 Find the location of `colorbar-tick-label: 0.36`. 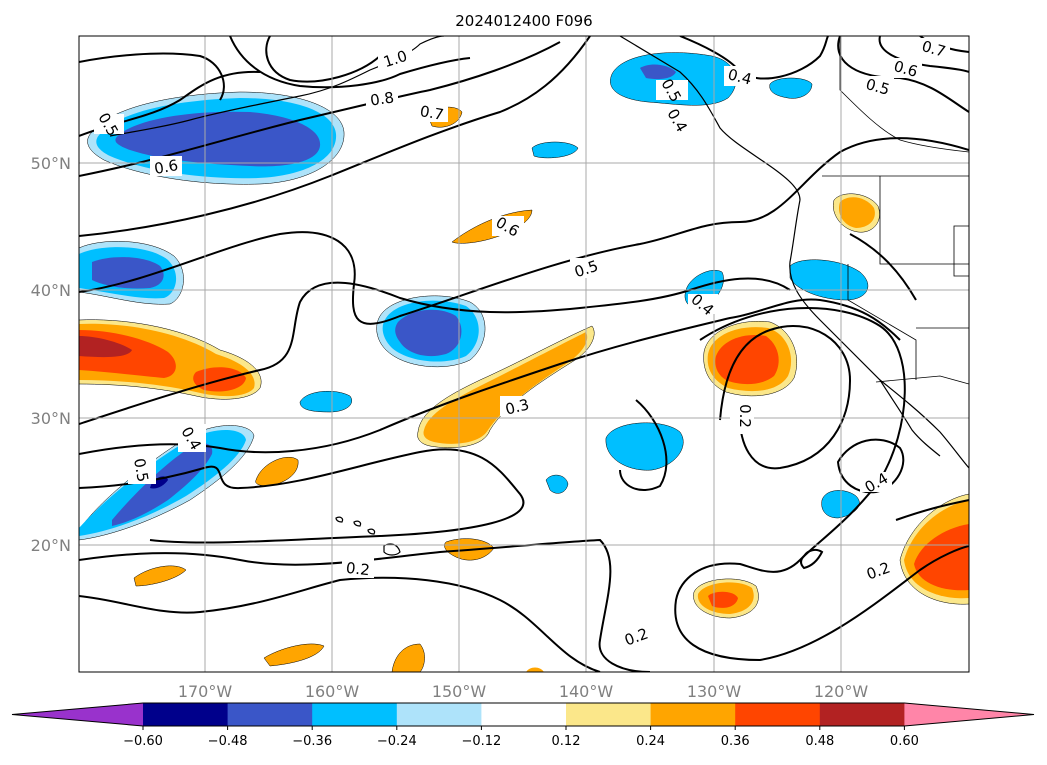

colorbar-tick-label: 0.36 is located at coordinates (735, 741).